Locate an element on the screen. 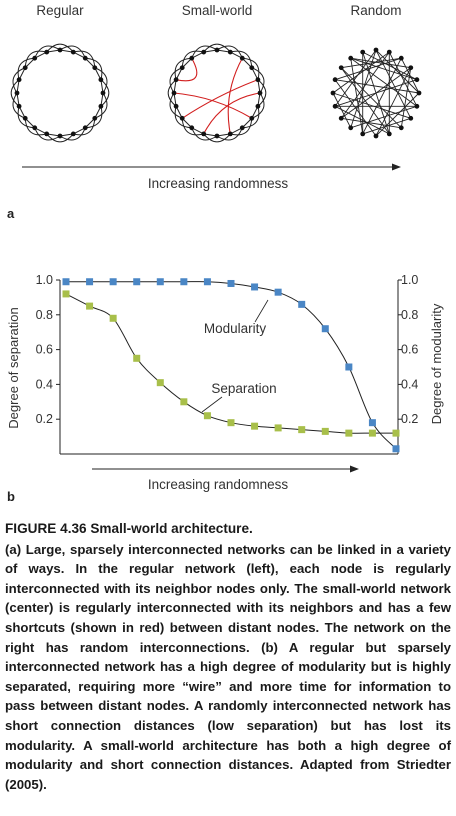  regular-network-diagram is located at coordinates (60, 93).